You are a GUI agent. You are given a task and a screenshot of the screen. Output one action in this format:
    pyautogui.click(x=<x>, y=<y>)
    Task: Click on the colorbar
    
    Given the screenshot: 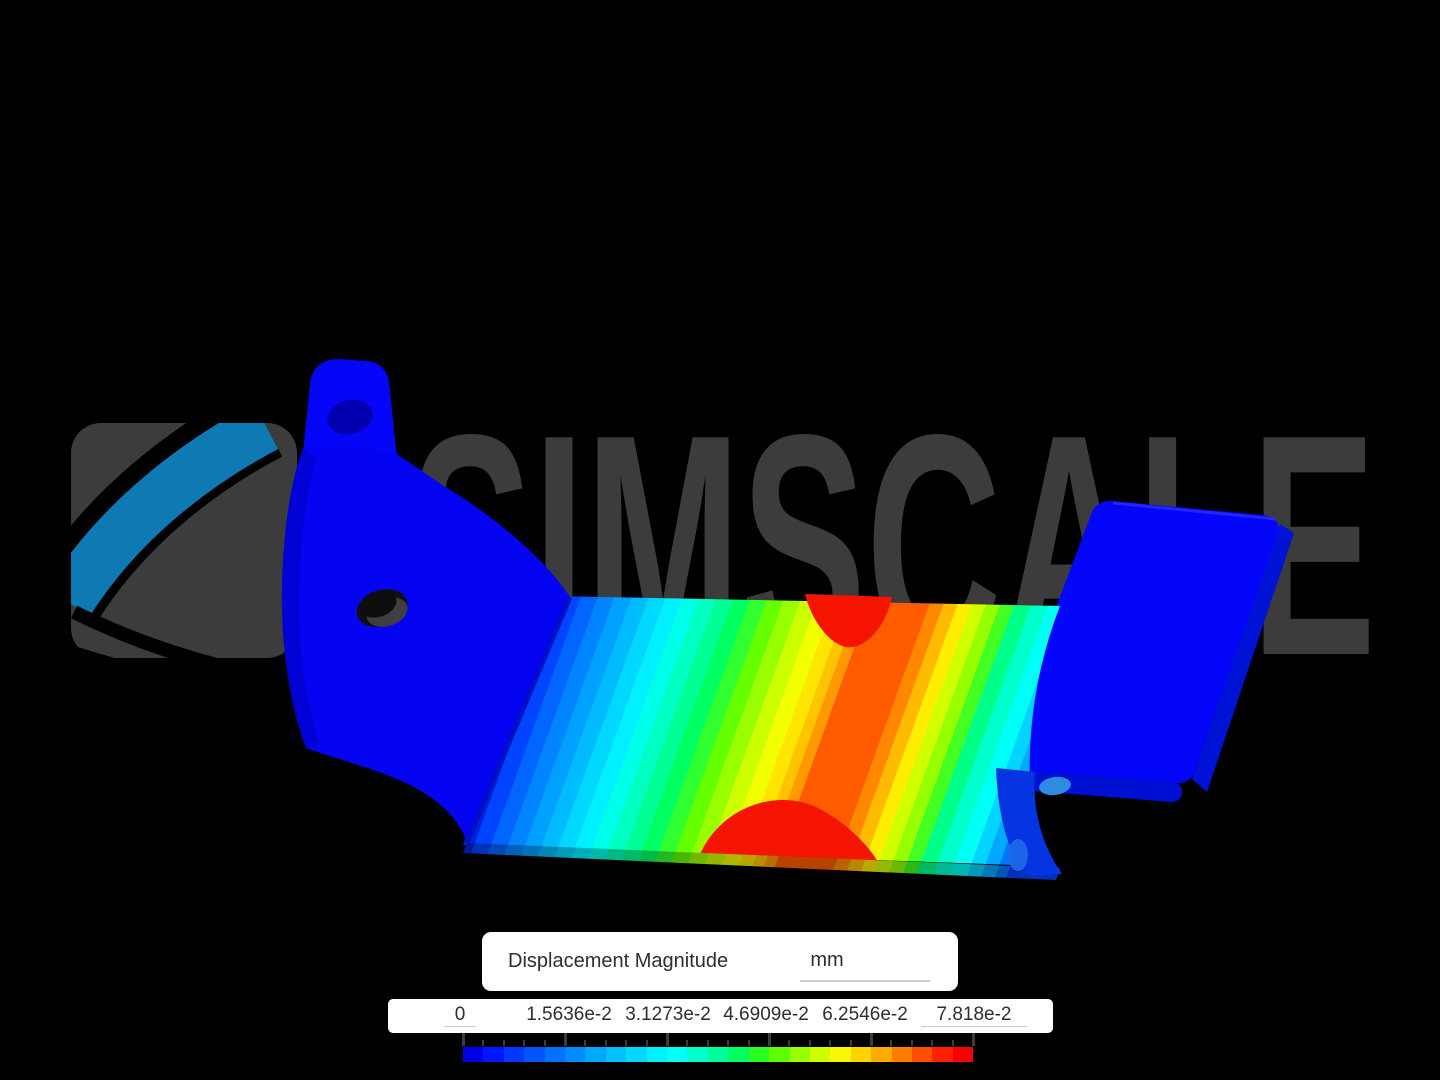 What is the action you would take?
    pyautogui.click(x=718, y=1054)
    